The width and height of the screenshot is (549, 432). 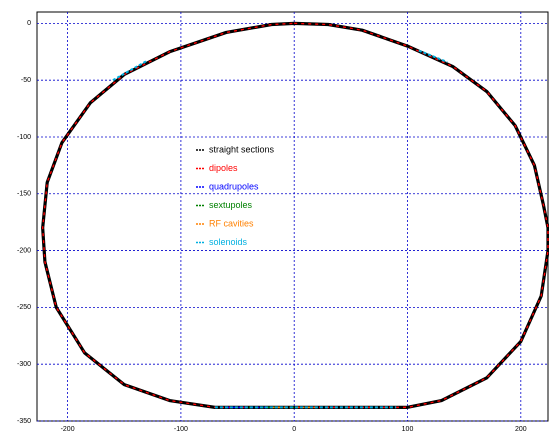 I want to click on legend-label: straight sections, so click(x=242, y=149).